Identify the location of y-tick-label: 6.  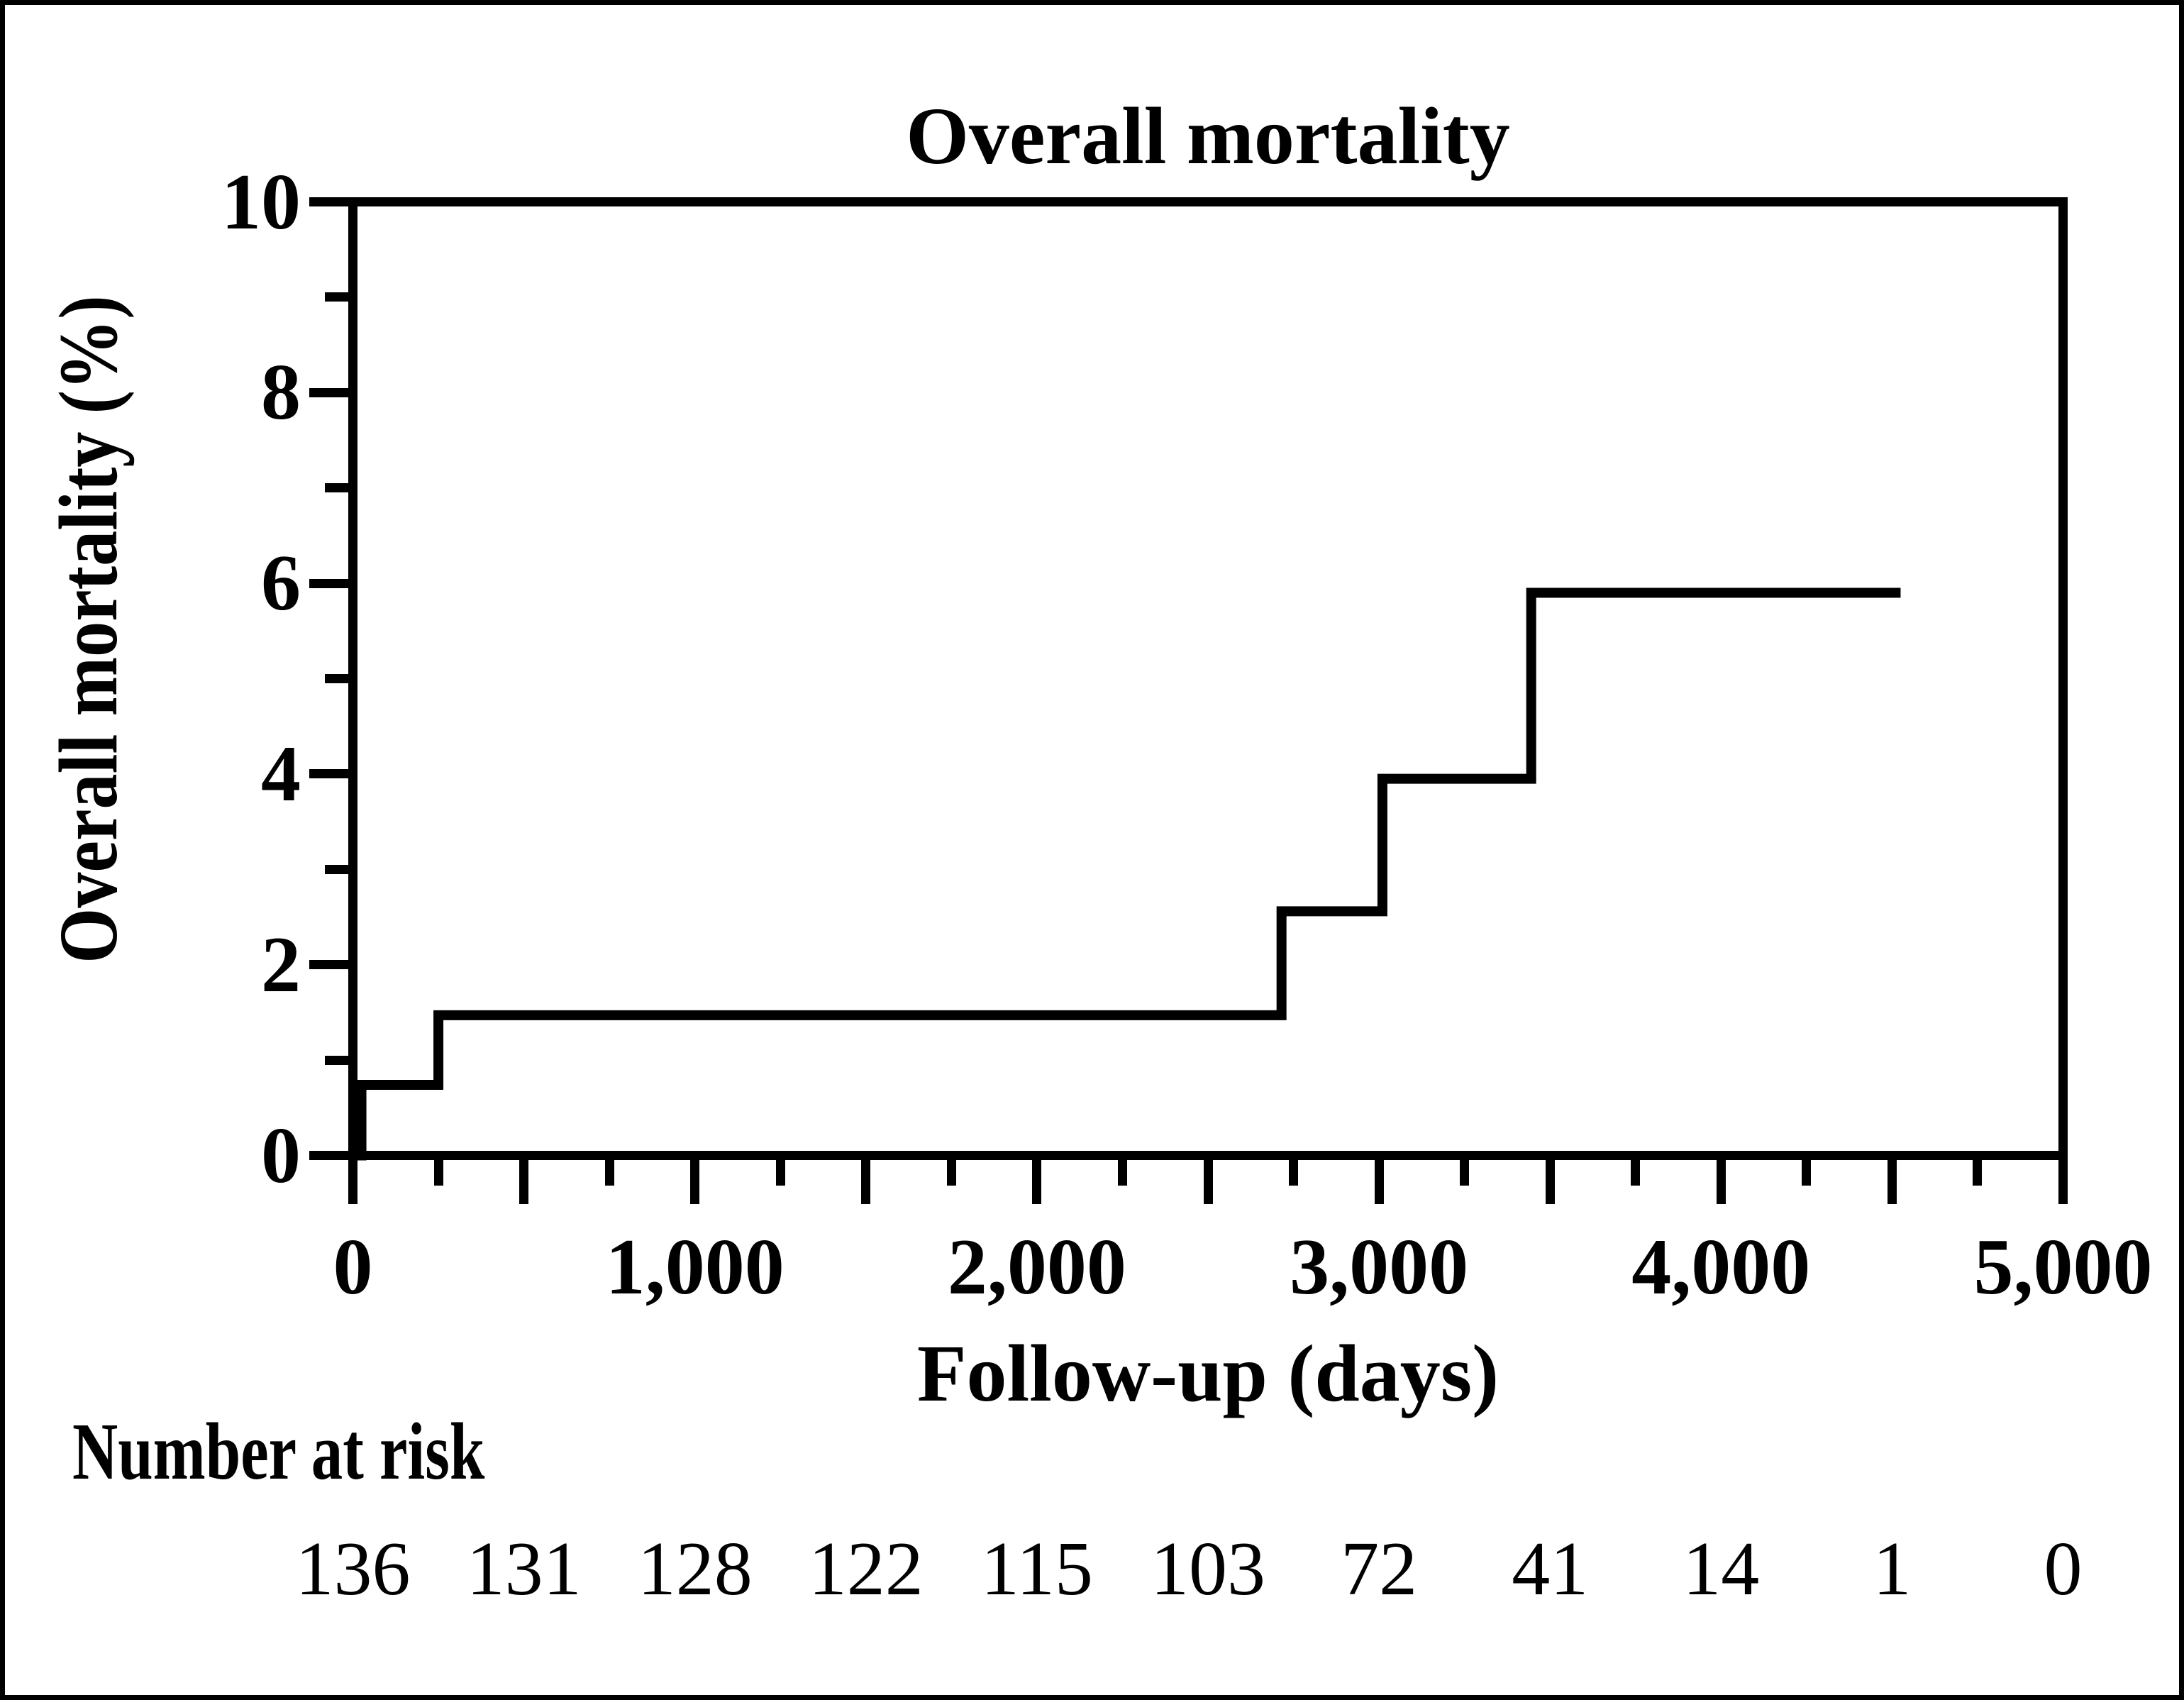
(281, 583).